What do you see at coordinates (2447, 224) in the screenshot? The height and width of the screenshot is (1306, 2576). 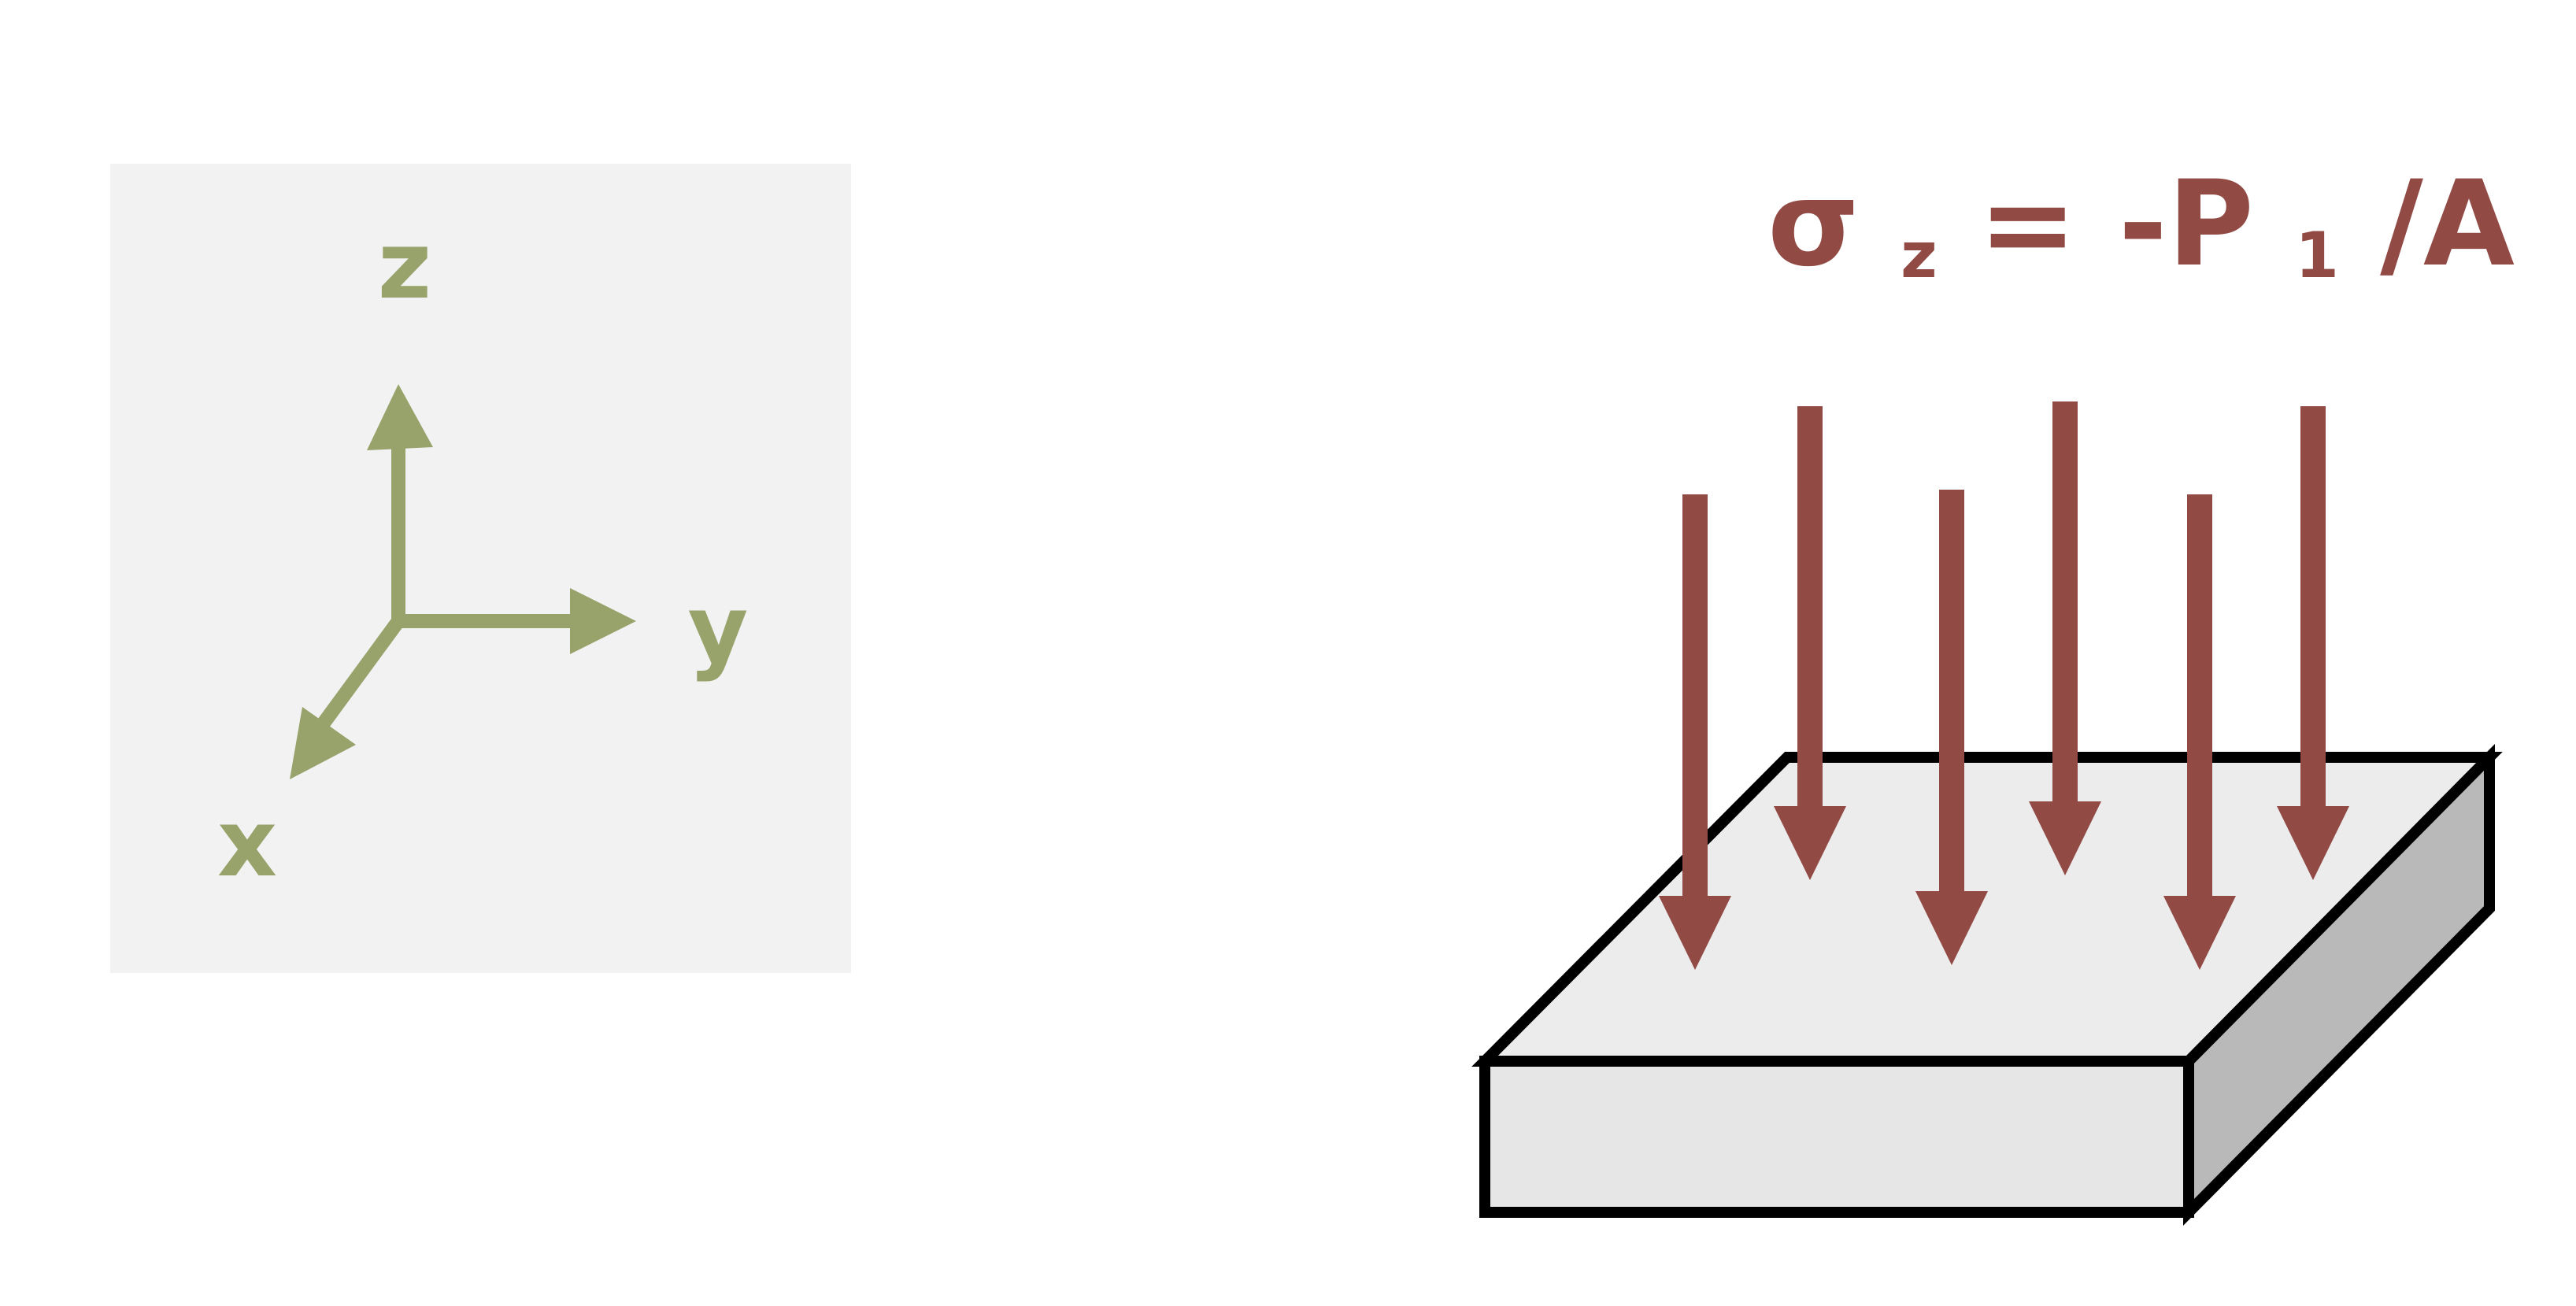 I see `formula-tail: /A` at bounding box center [2447, 224].